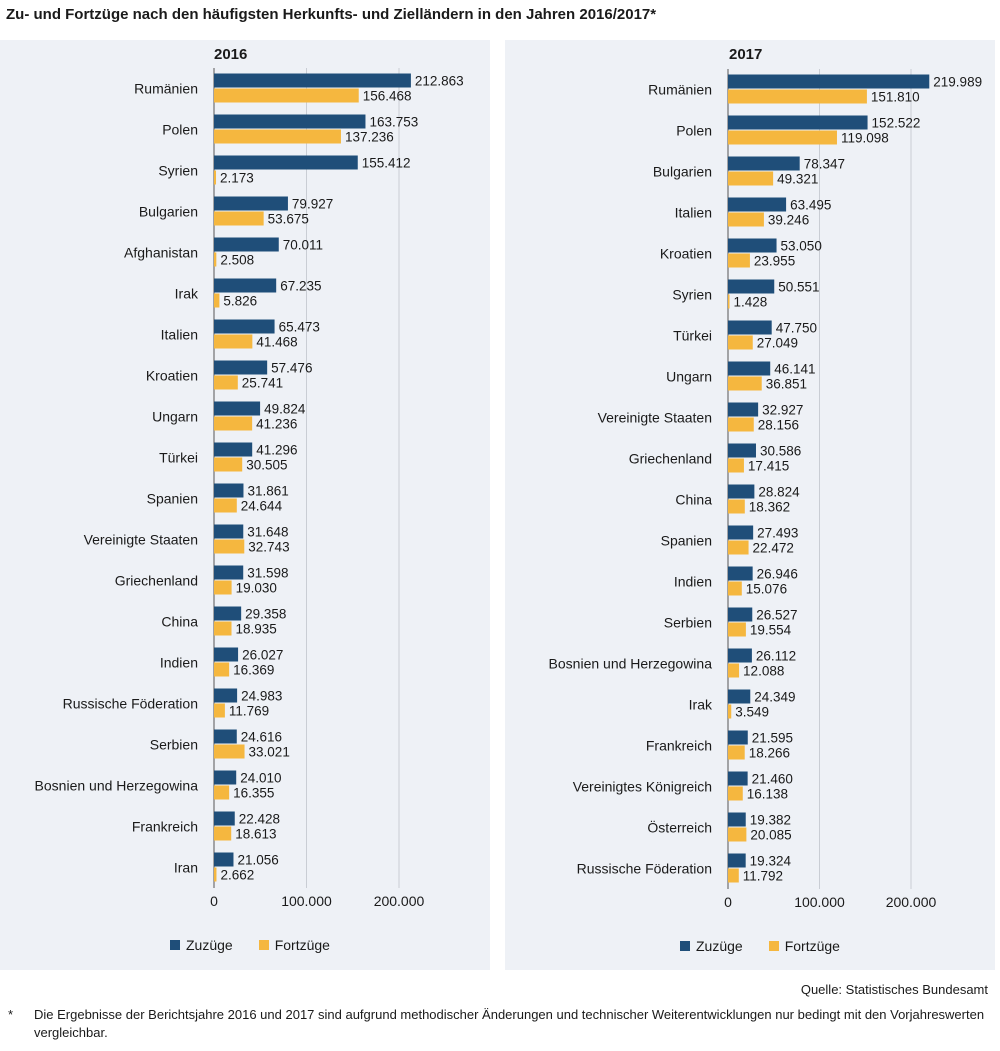 Image resolution: width=1000 pixels, height=1051 pixels. Describe the element at coordinates (299, 327) in the screenshot. I see `value-label-zuzuege: 65.473` at that location.